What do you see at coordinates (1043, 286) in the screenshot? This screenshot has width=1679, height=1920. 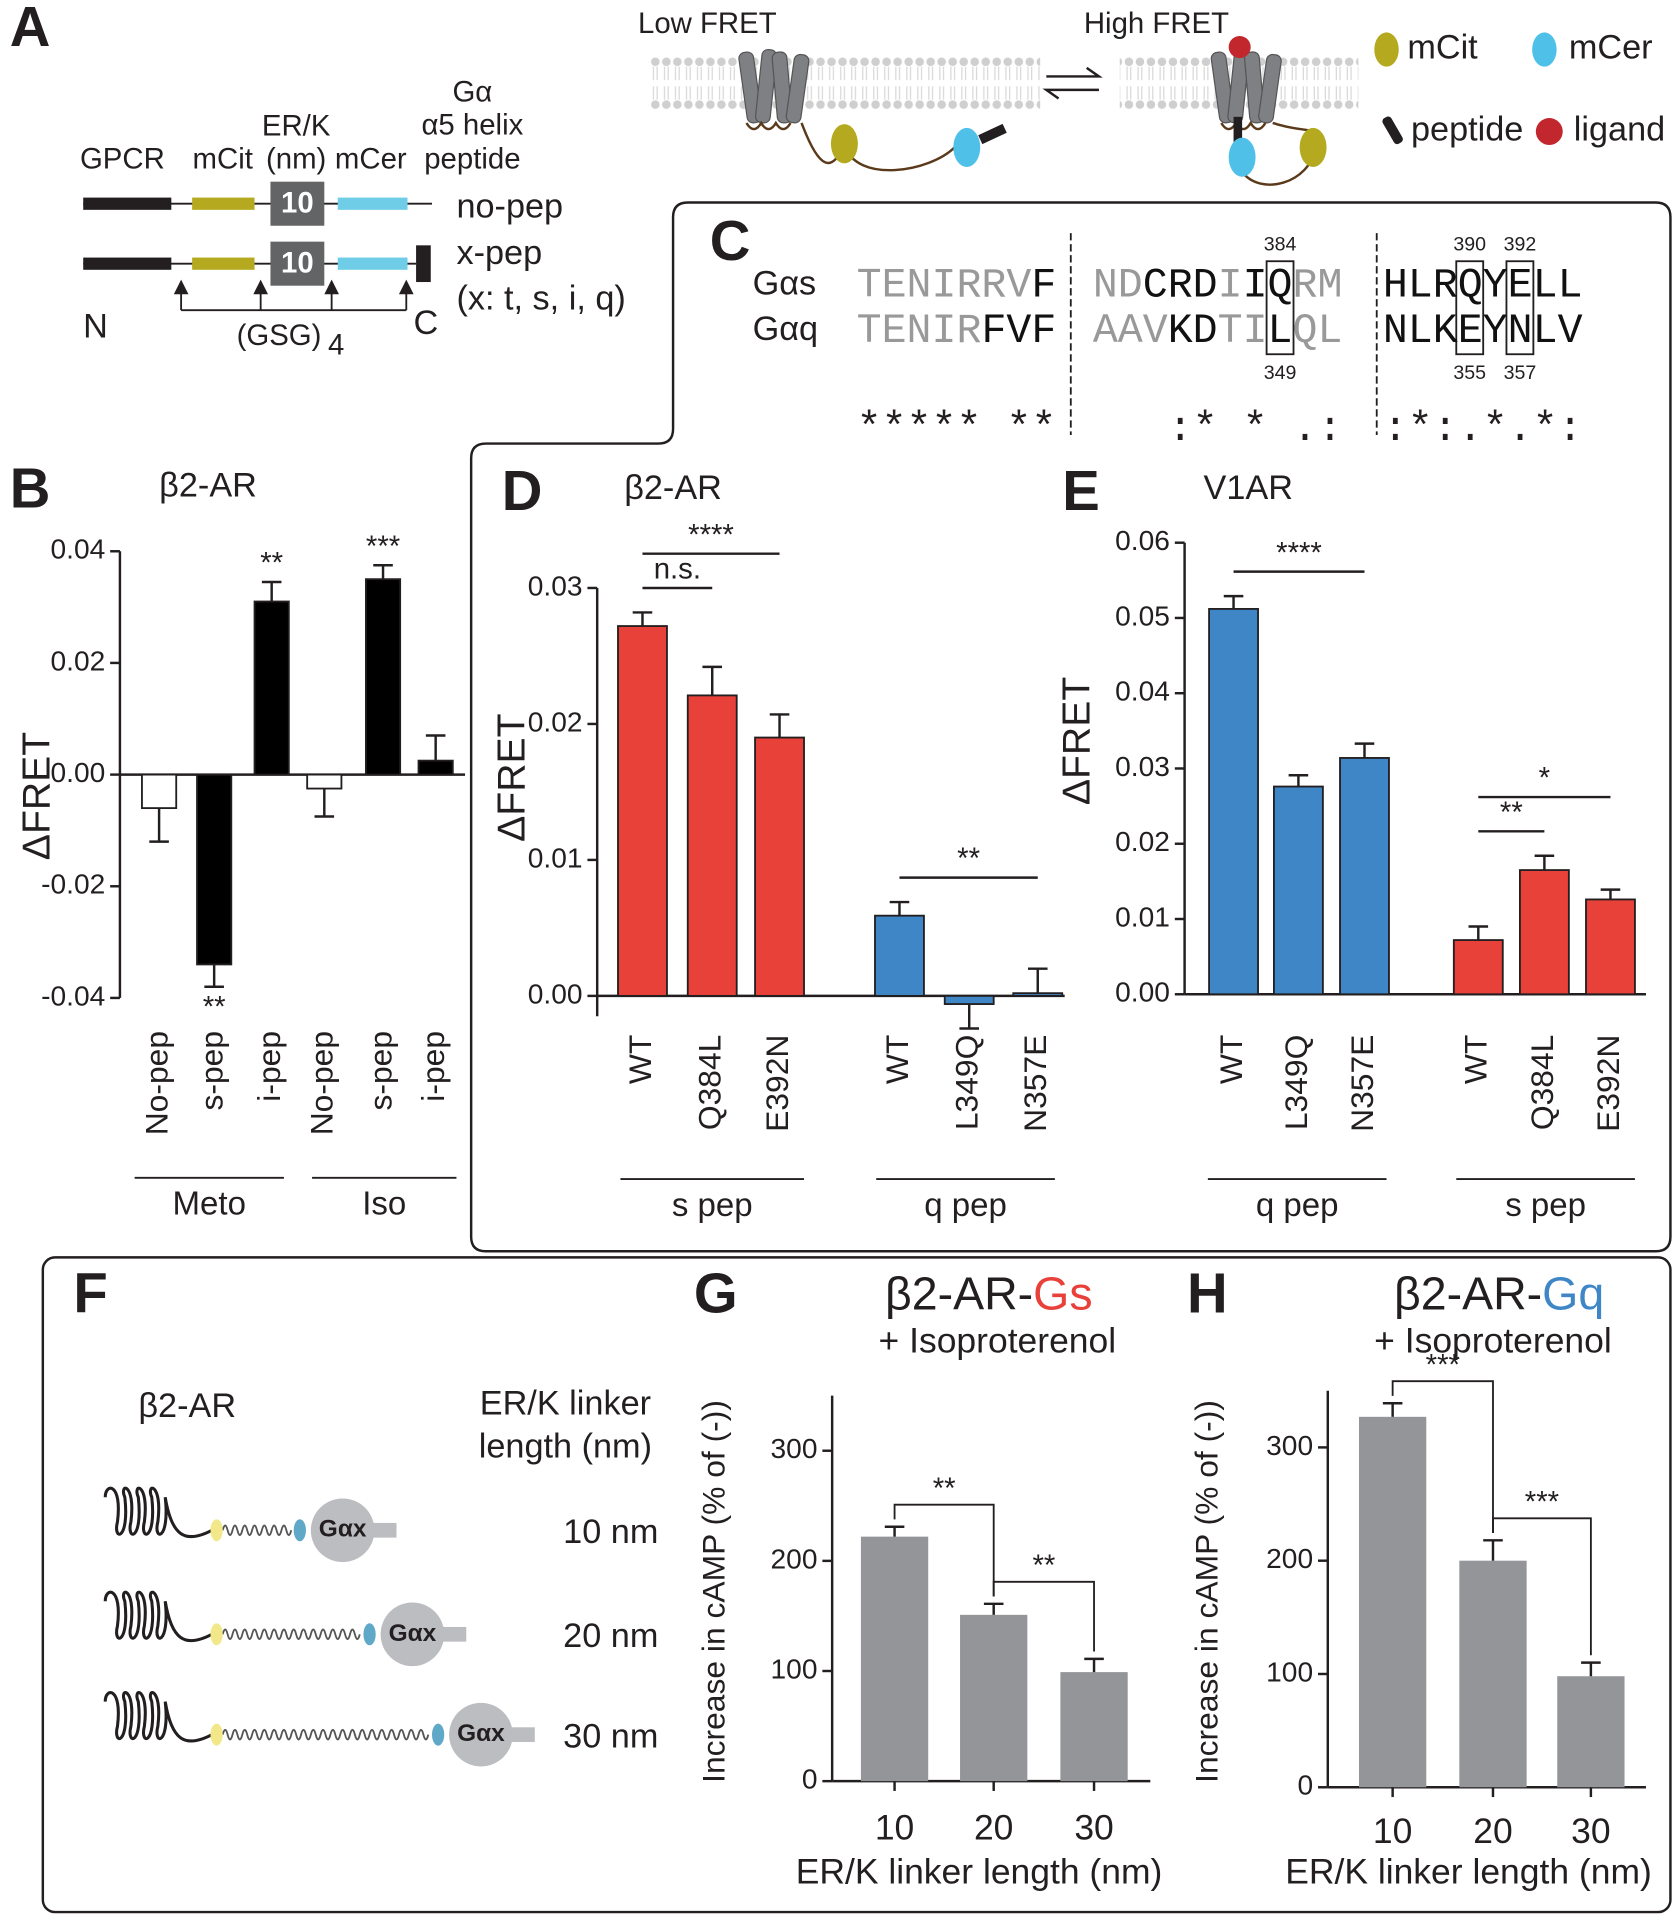 I see `residues: F` at bounding box center [1043, 286].